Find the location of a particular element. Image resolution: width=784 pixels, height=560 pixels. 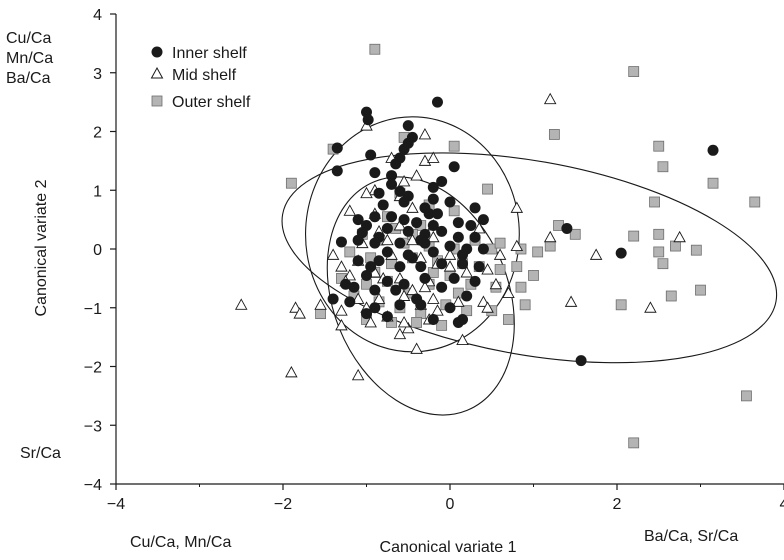

legend: Inner shelf Mid shelf Outer shelf is located at coordinates (200, 78).